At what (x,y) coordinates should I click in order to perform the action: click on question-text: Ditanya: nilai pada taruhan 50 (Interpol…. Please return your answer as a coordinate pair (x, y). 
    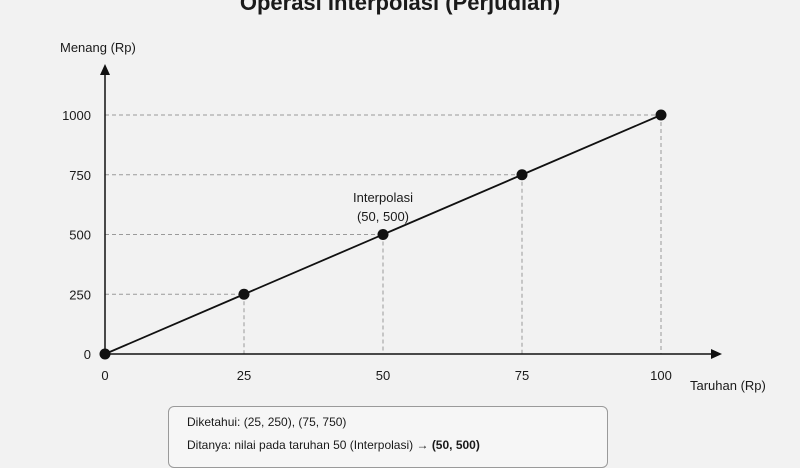
    Looking at the image, I should click on (333, 445).